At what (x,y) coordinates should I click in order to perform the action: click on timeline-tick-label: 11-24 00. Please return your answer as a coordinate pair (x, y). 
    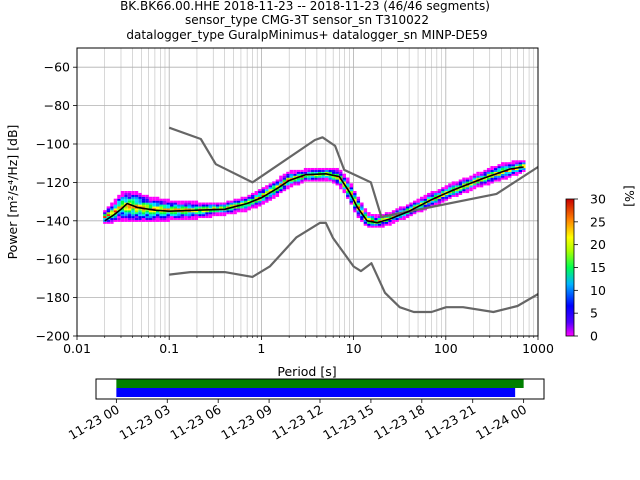
    Looking at the image, I should click on (501, 422).